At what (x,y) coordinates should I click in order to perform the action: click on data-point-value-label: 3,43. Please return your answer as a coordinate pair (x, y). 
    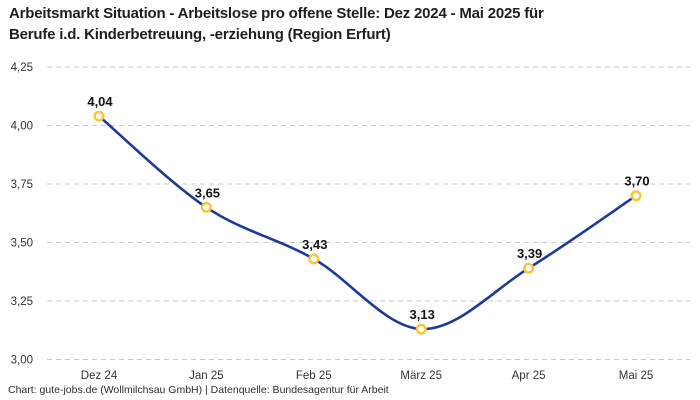
    Looking at the image, I should click on (314, 244).